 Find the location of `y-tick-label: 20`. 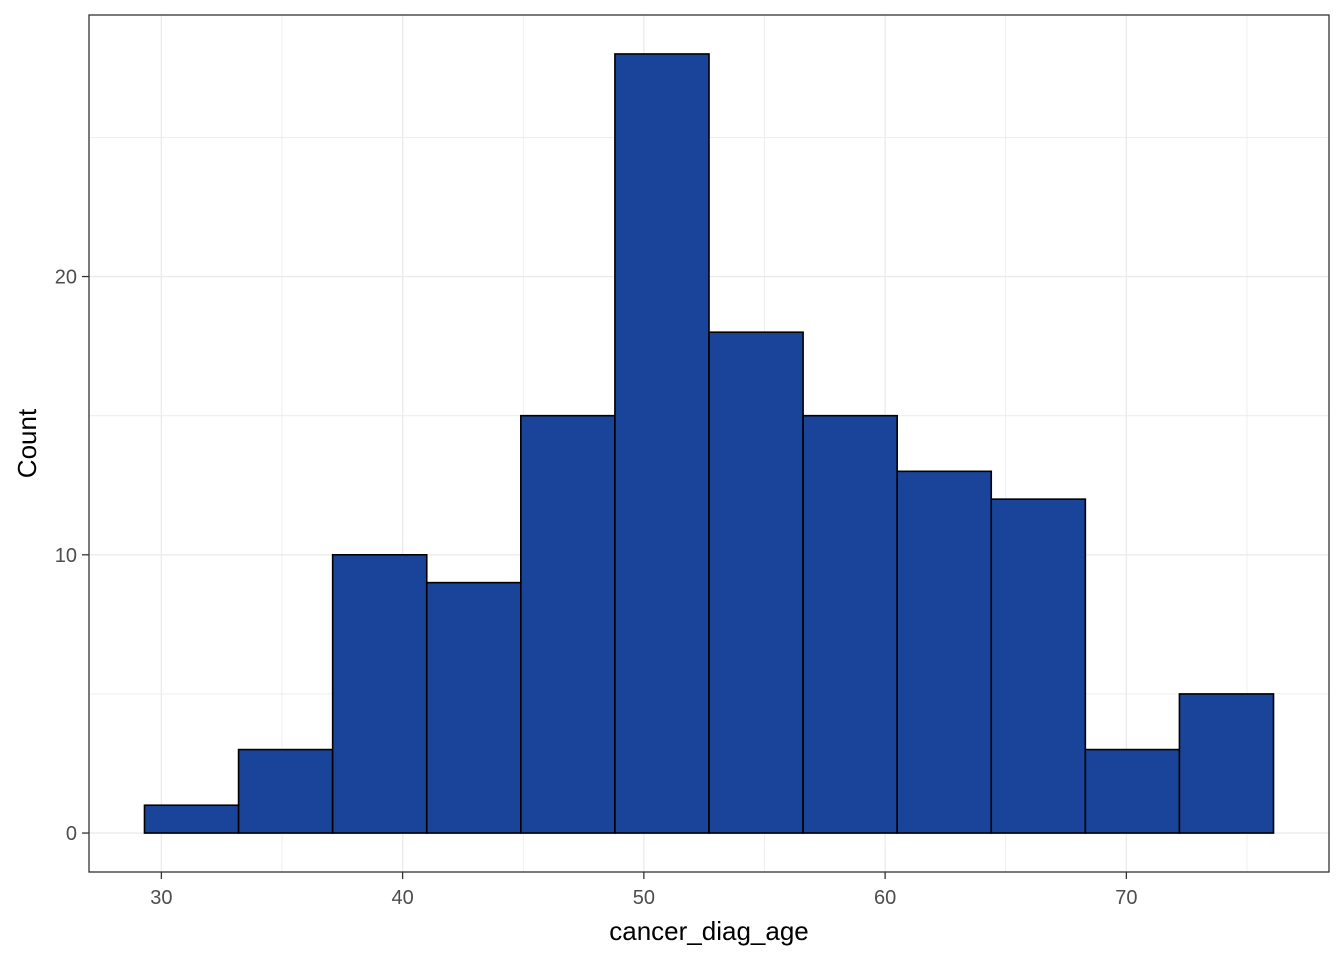

y-tick-label: 20 is located at coordinates (66, 278).